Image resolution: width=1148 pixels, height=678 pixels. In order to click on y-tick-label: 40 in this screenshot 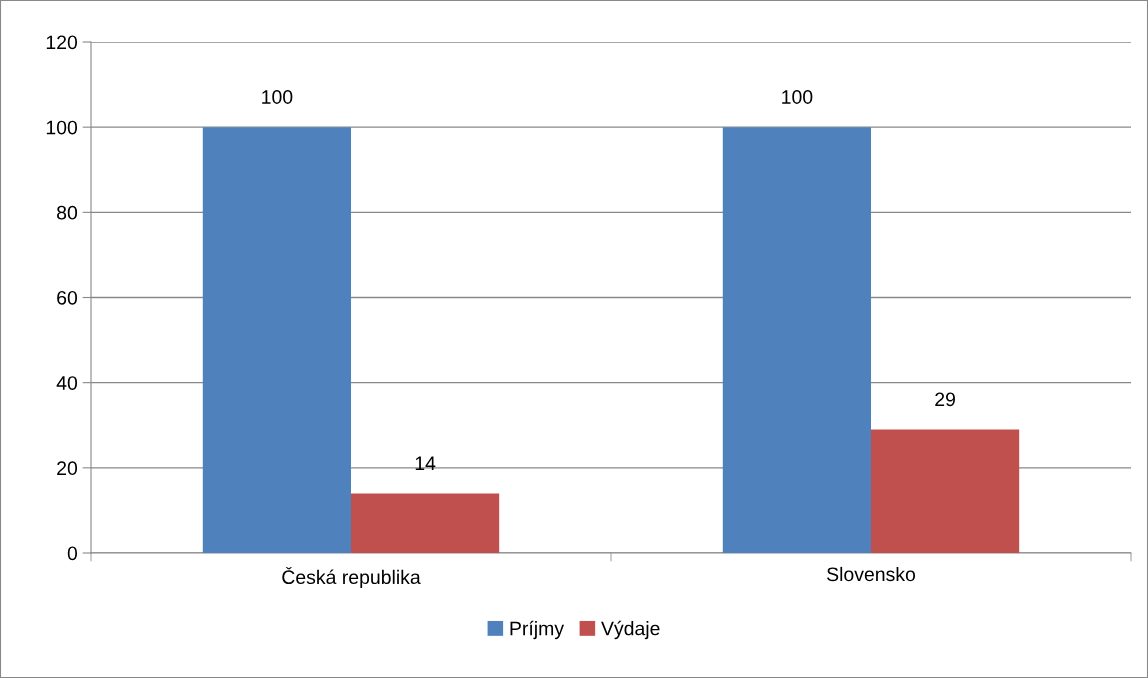, I will do `click(67, 383)`.